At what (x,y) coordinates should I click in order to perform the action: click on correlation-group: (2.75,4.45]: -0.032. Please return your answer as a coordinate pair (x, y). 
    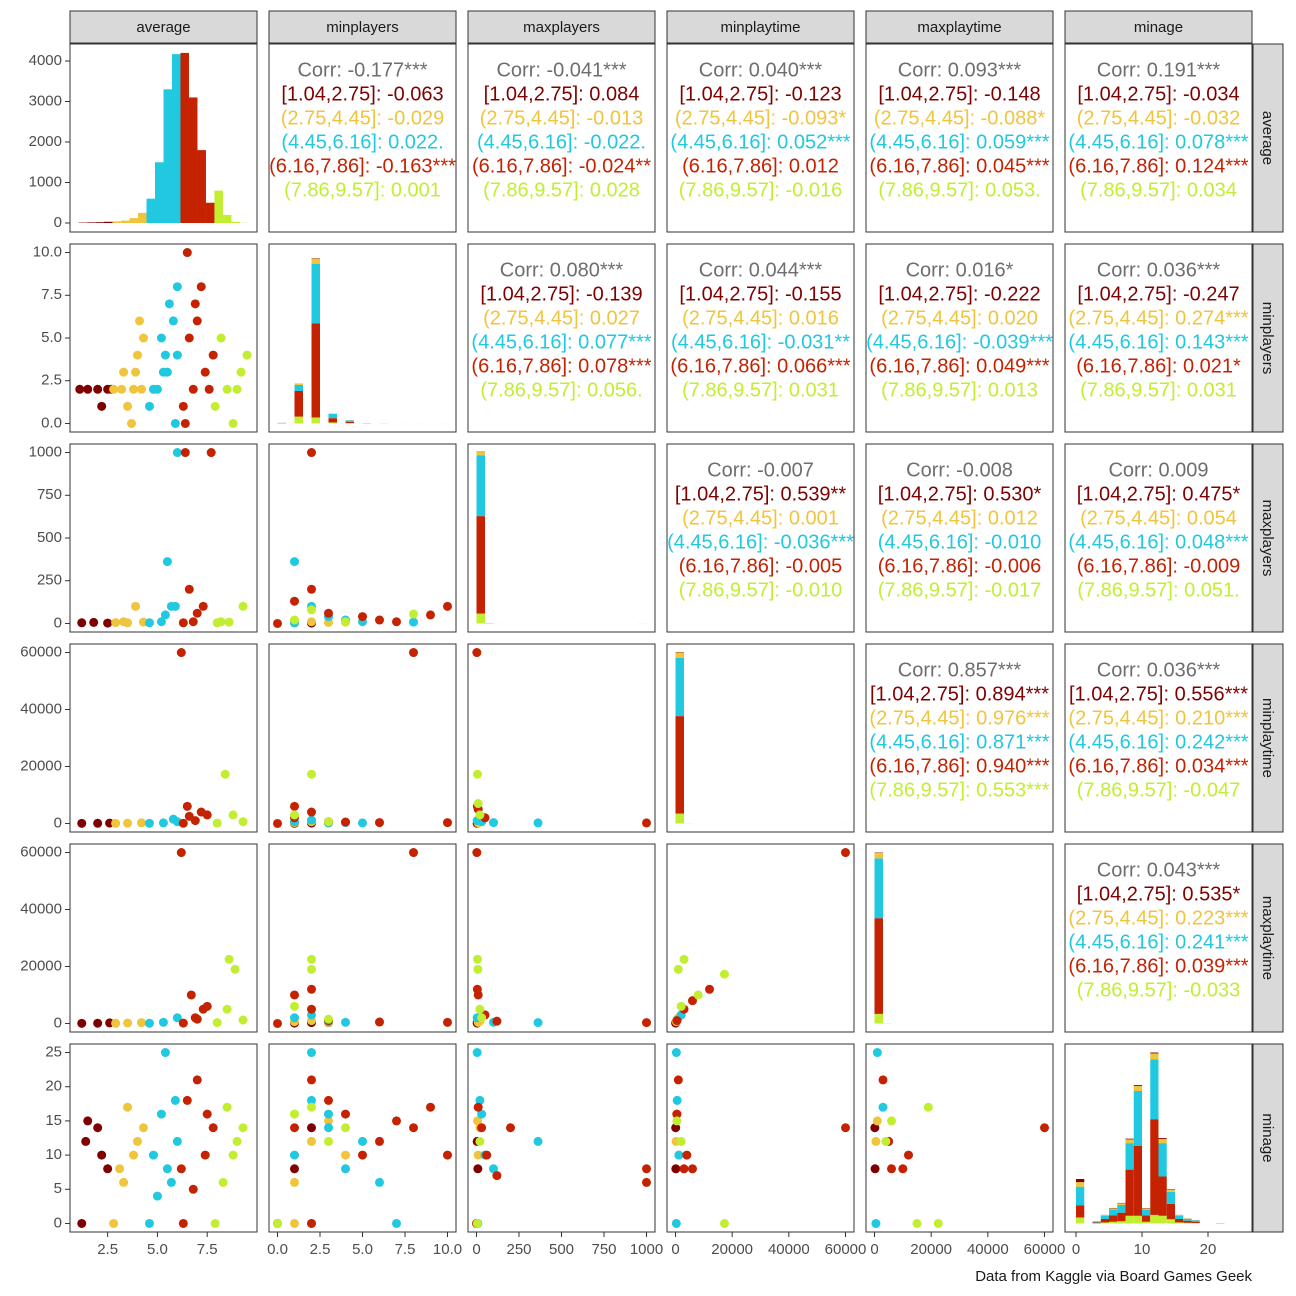
    Looking at the image, I should click on (1158, 118).